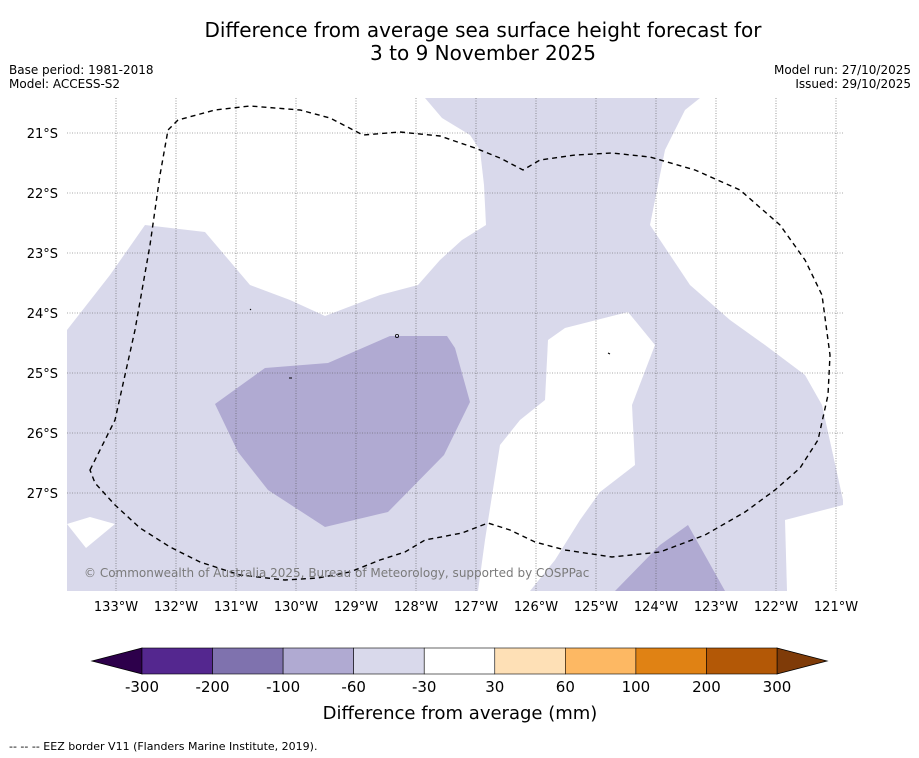 This screenshot has height=758, width=919. I want to click on colorbar-tick-label: -30, so click(424, 687).